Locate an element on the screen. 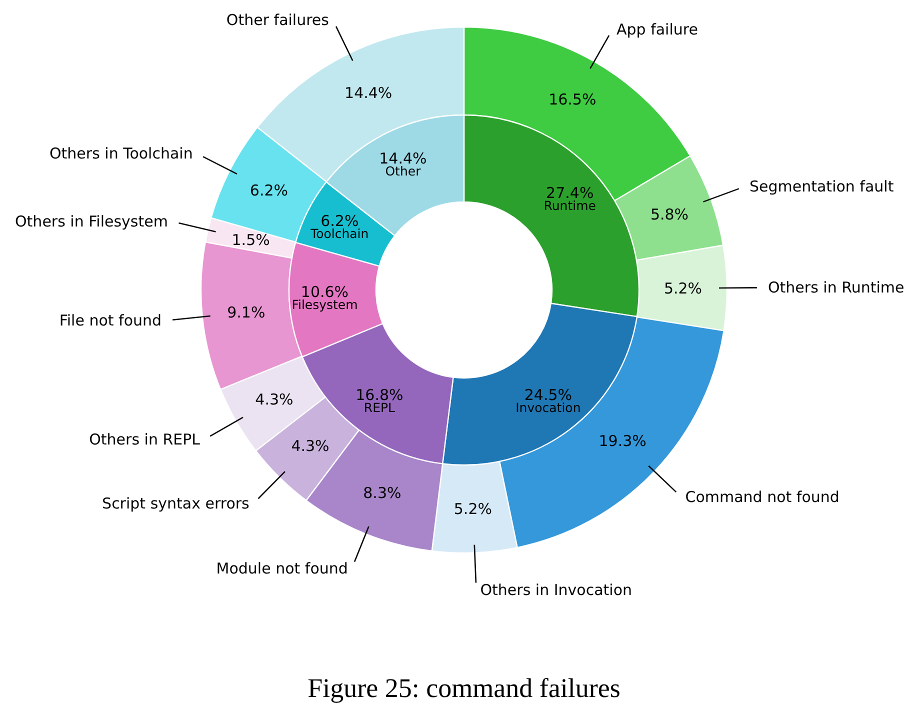 The height and width of the screenshot is (713, 919). data-label: 16.5% is located at coordinates (572, 99).